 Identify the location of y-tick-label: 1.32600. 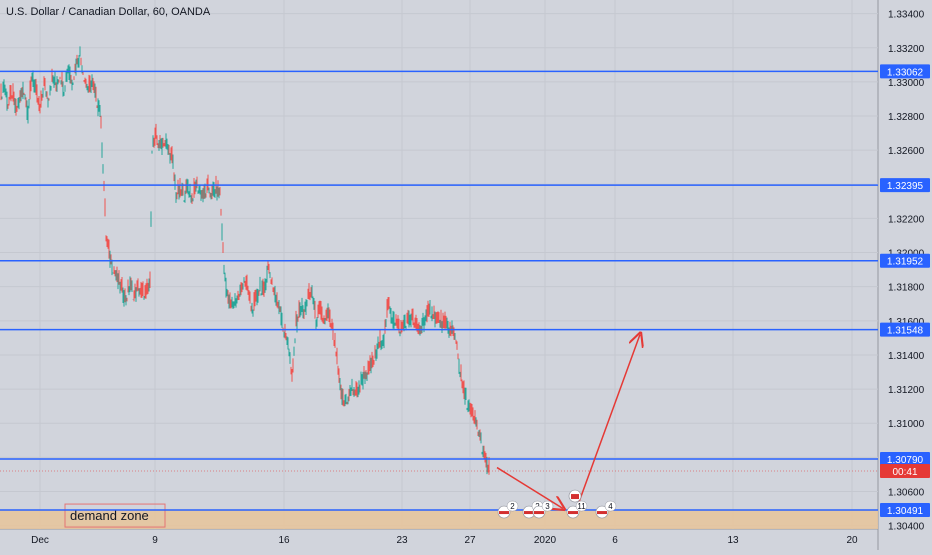
(906, 151).